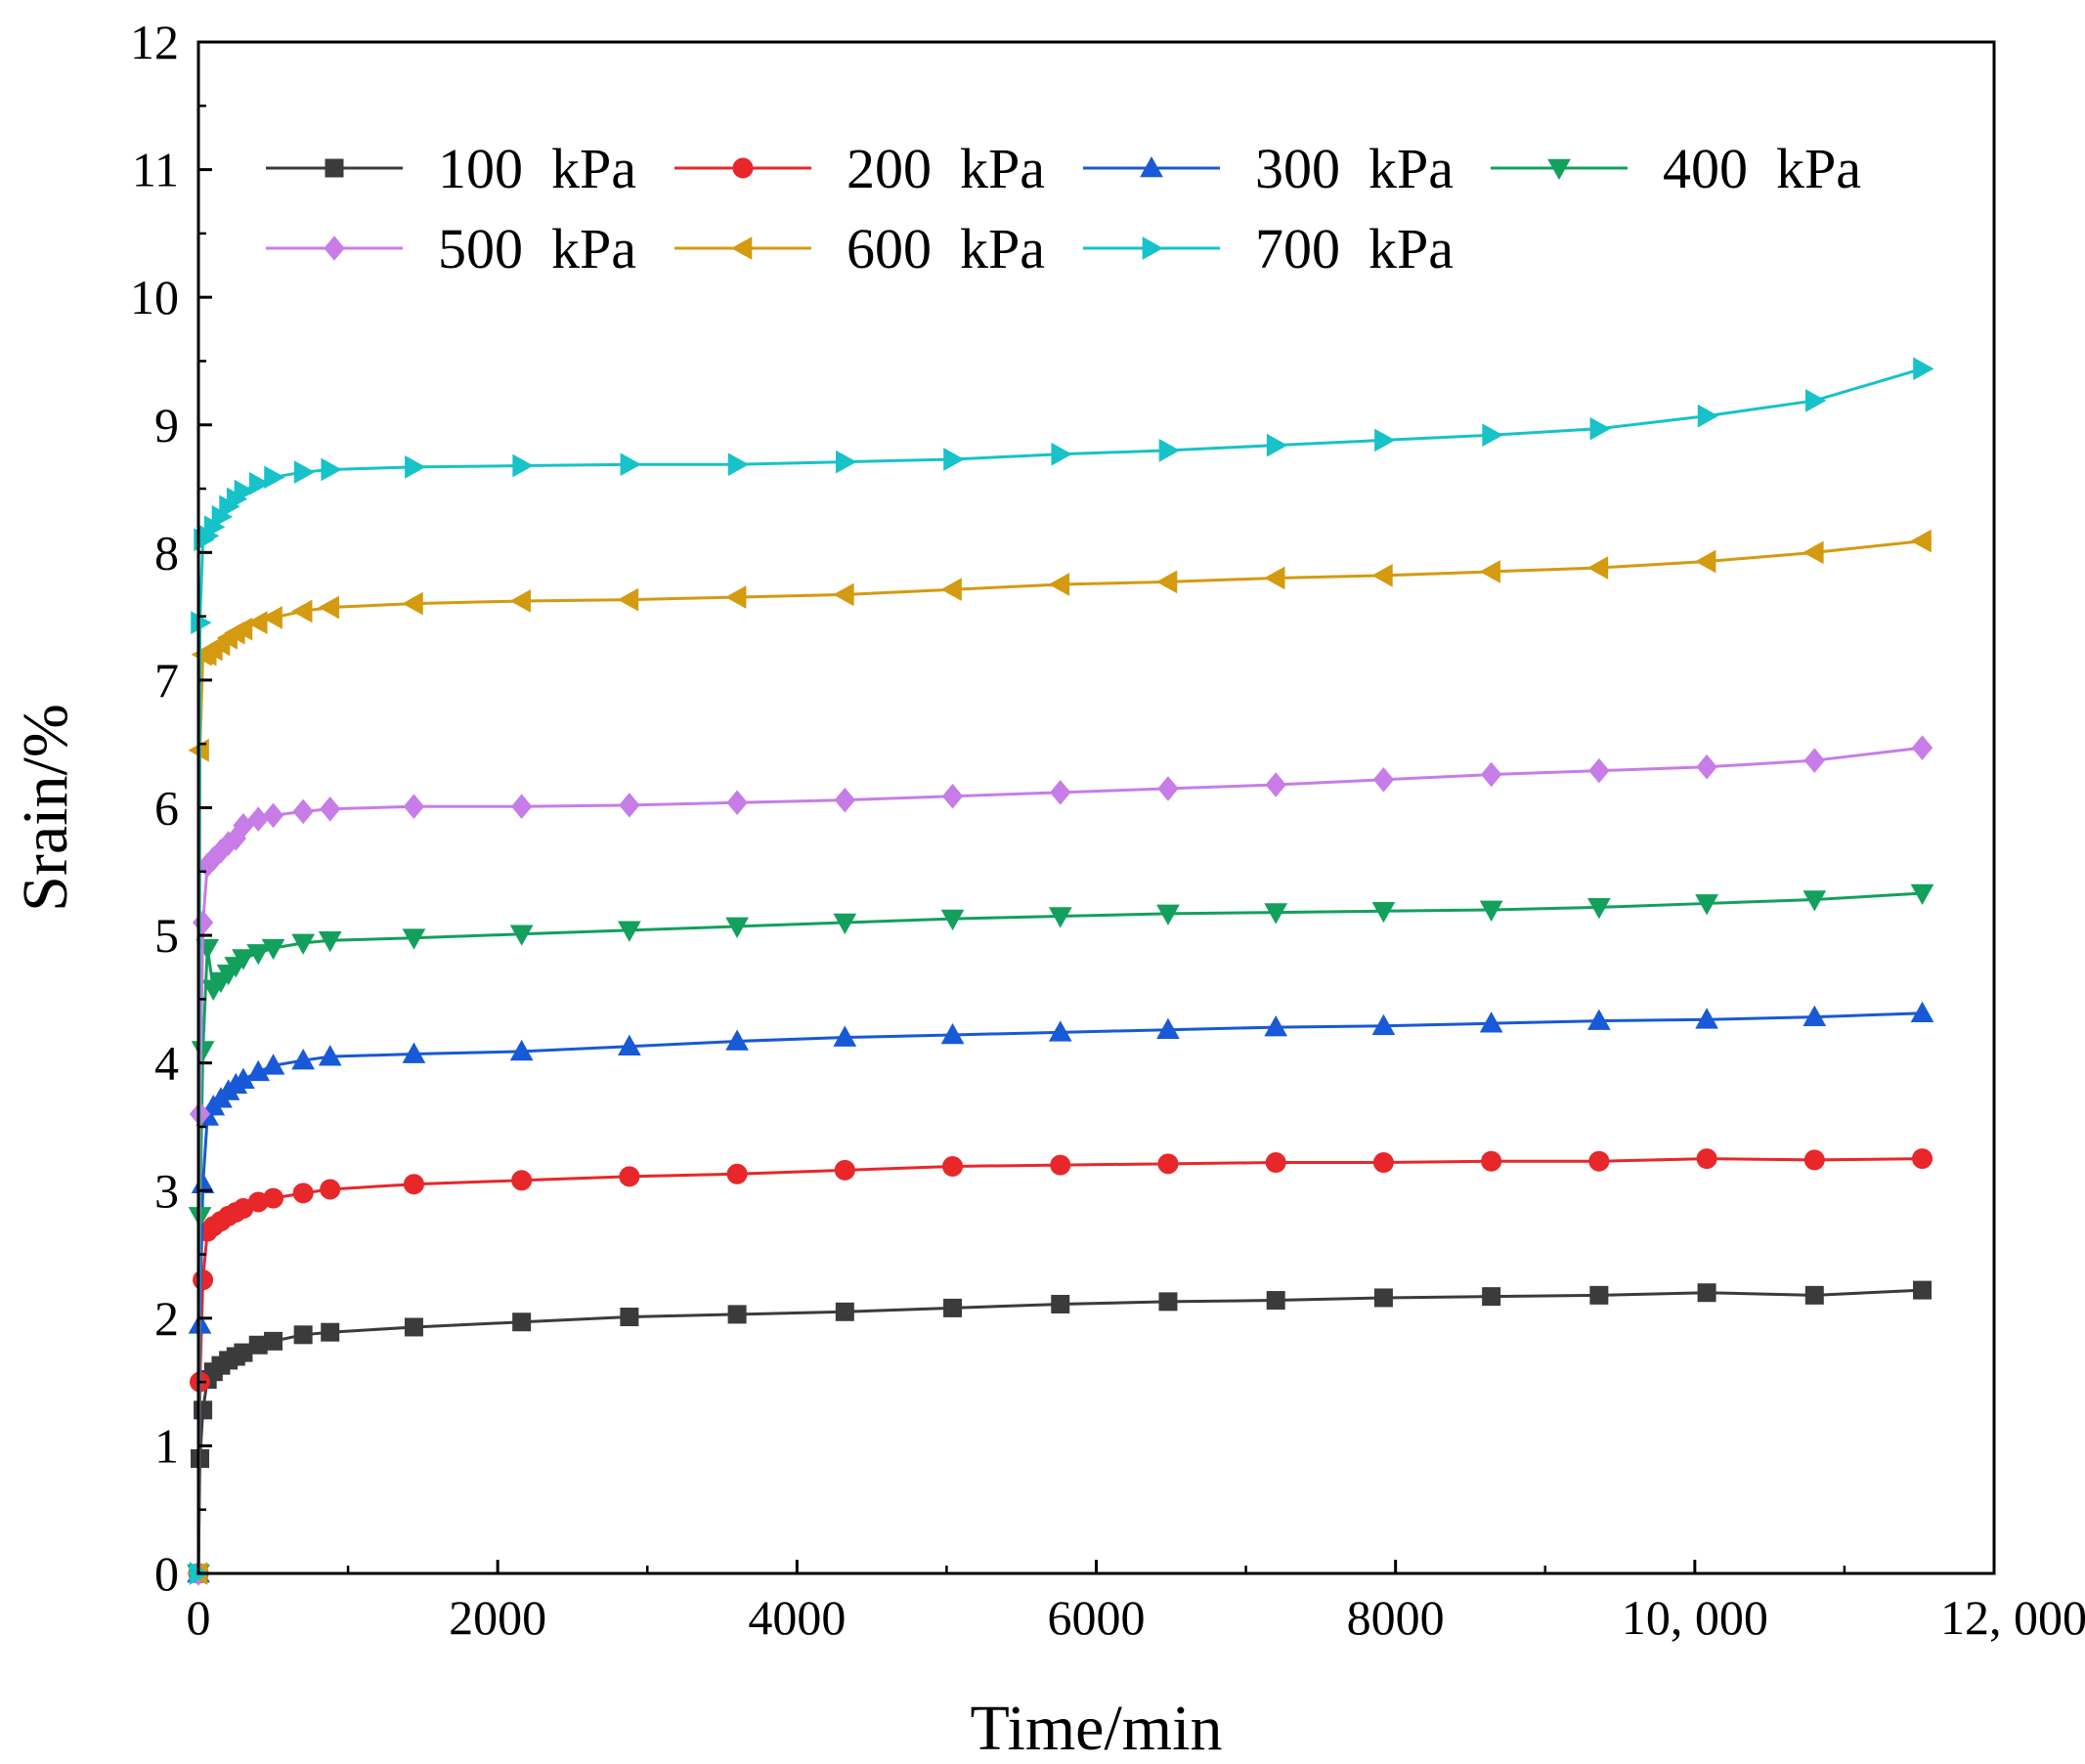 The image size is (2085, 1764). What do you see at coordinates (166, 809) in the screenshot?
I see `y-tick-label: 6` at bounding box center [166, 809].